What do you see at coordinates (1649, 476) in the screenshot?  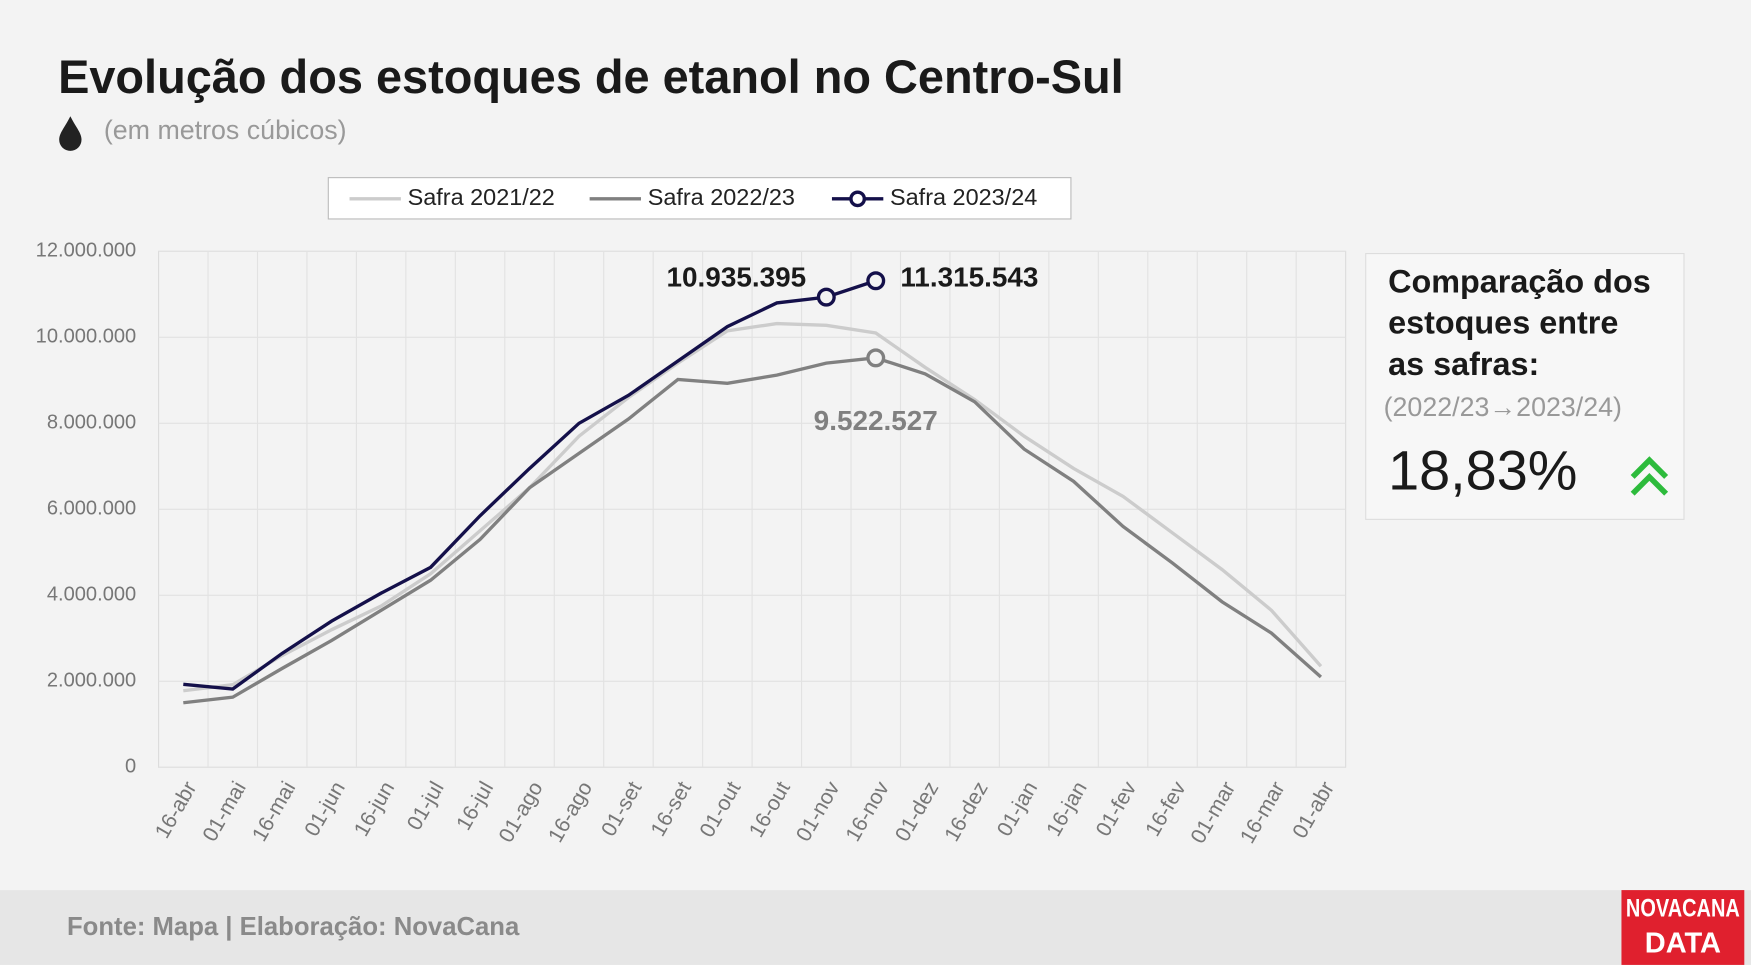 I see `up-arrow-icon` at bounding box center [1649, 476].